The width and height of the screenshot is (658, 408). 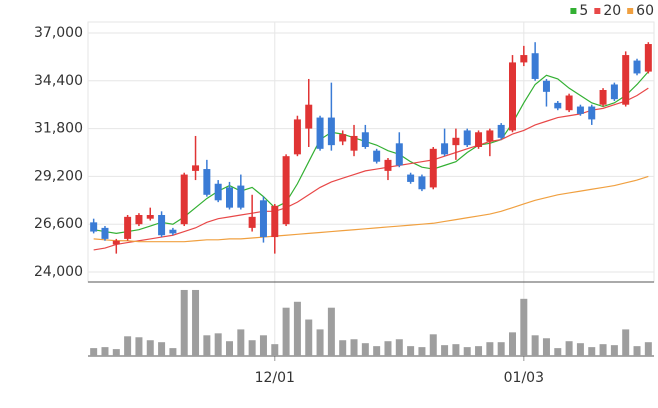 What do you see at coordinates (524, 378) in the screenshot?
I see `x-tick-label: 01/03` at bounding box center [524, 378].